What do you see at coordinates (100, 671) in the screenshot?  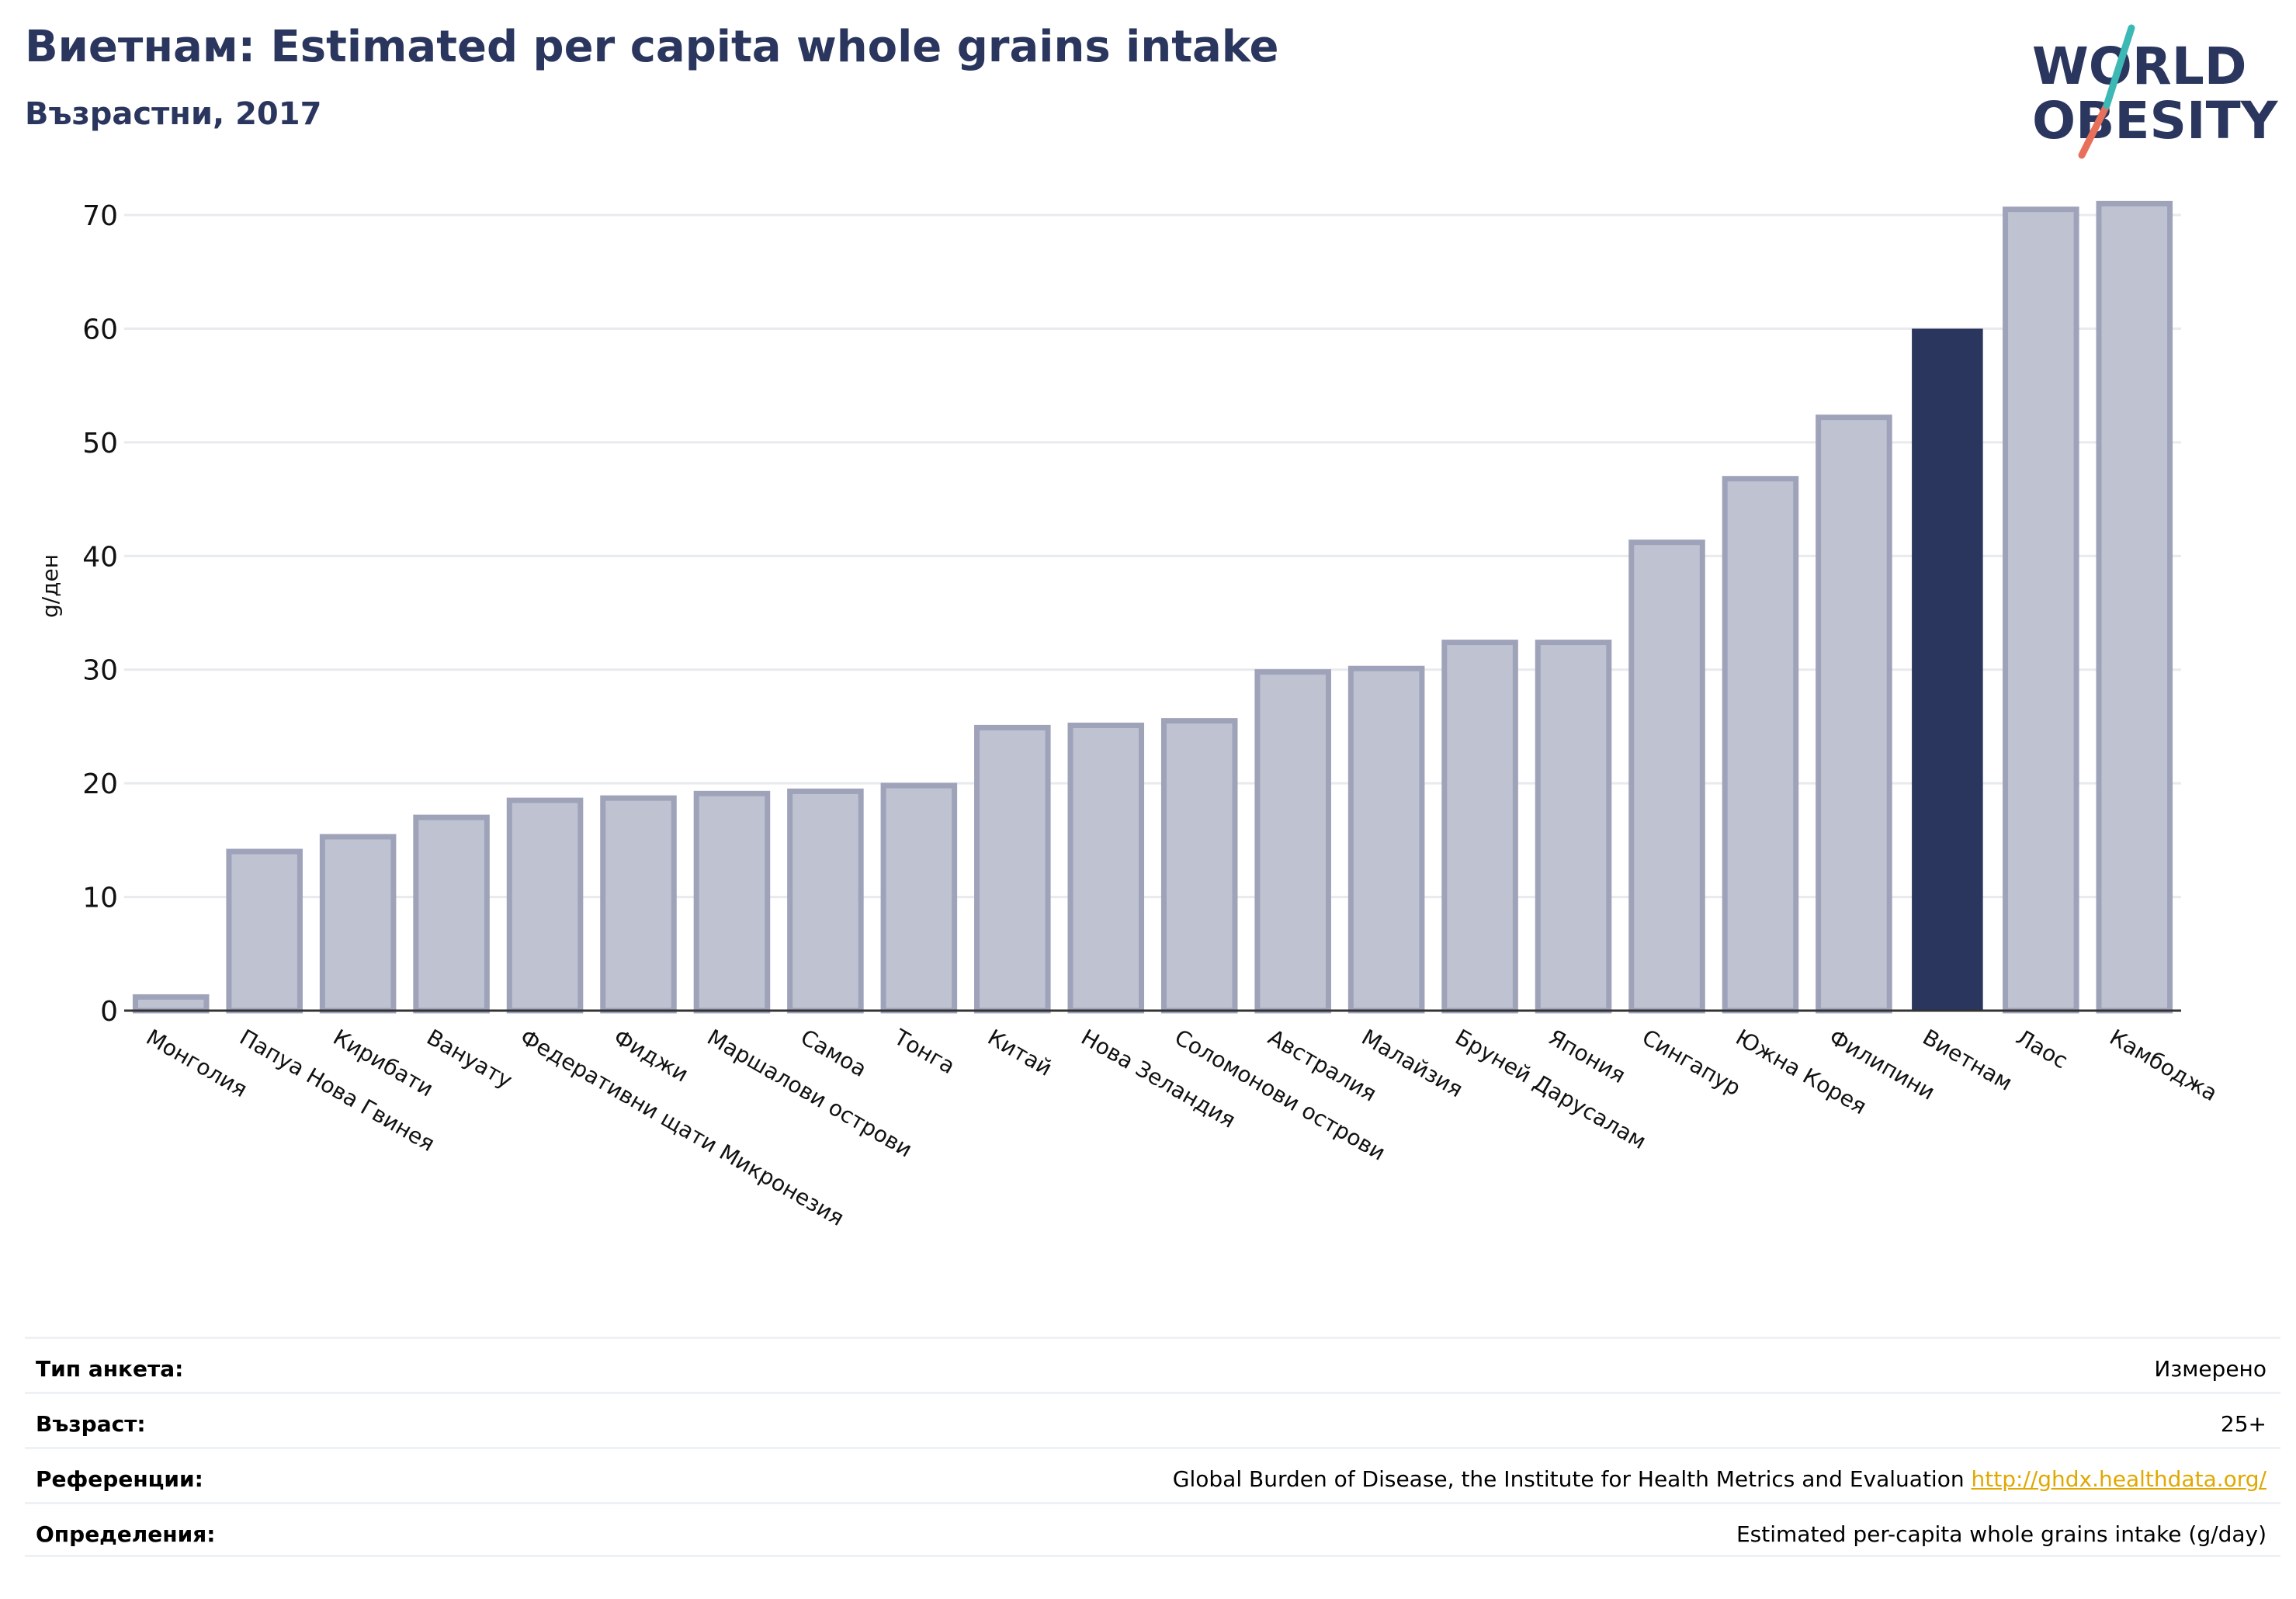 I see `y-tick-label: 30` at bounding box center [100, 671].